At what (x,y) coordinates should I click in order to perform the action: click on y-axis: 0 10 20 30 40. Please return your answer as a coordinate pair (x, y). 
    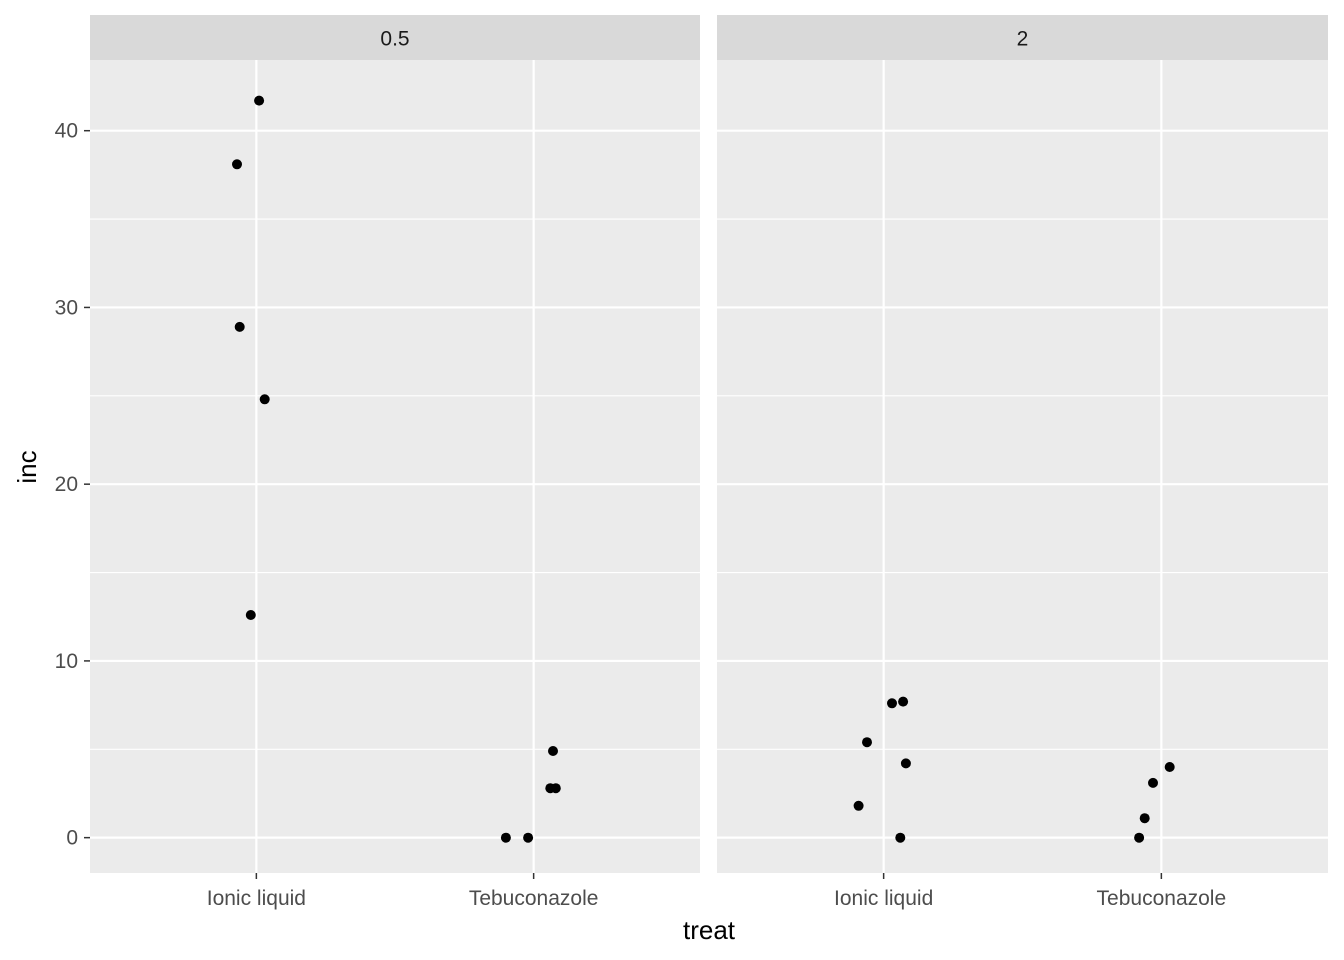
    Looking at the image, I should click on (72, 485).